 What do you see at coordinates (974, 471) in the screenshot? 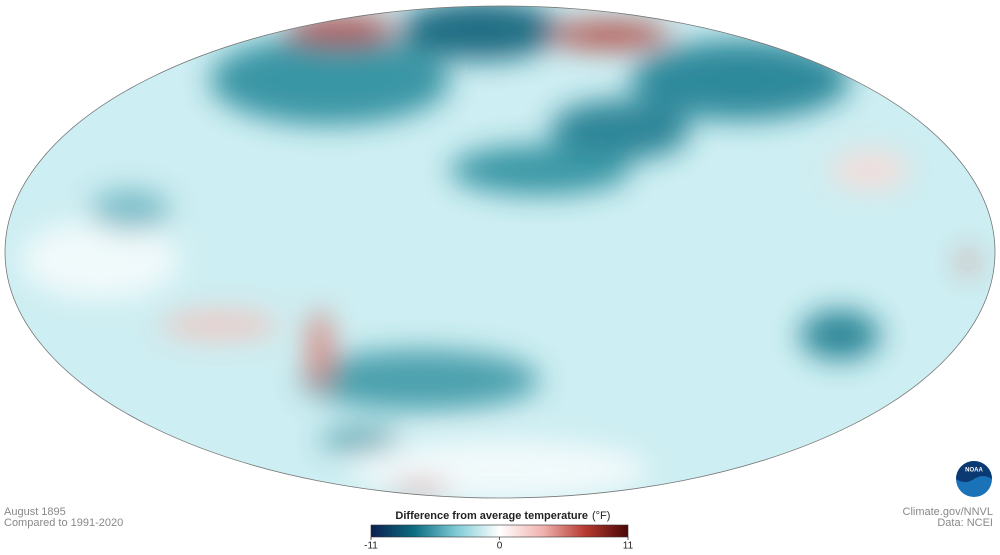
I see `logo-text: NOAA` at bounding box center [974, 471].